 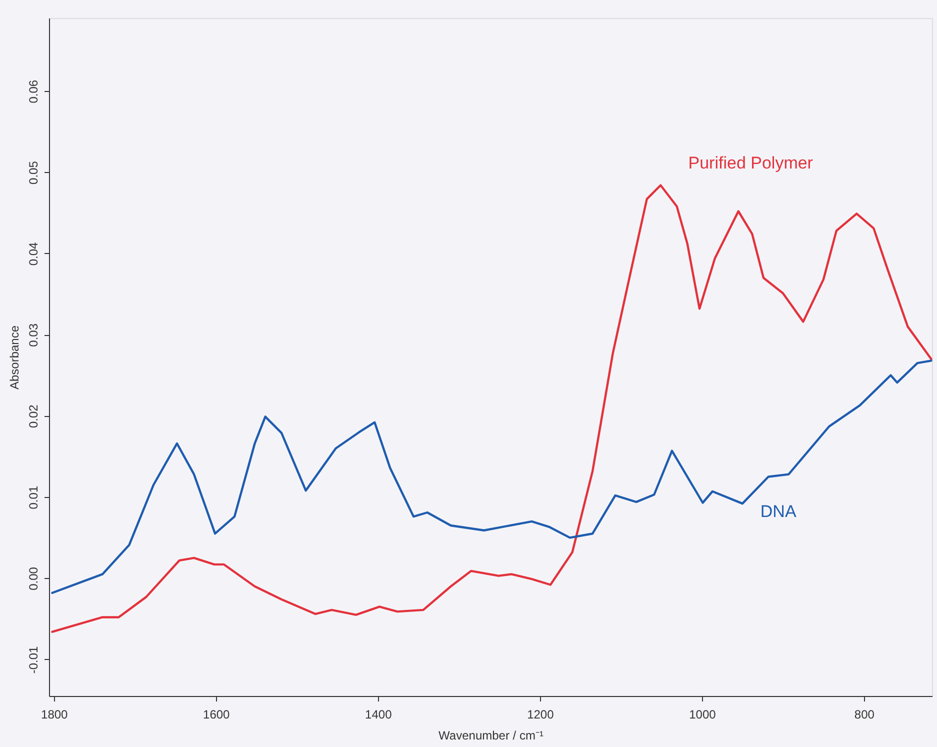 I want to click on y-tick-label: 0.03, so click(x=33, y=335).